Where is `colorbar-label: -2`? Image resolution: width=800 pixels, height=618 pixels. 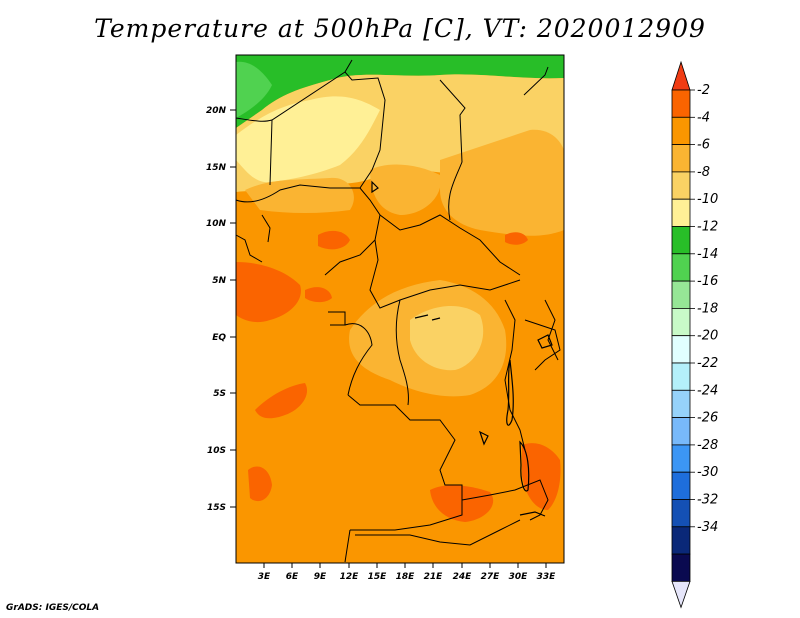 colorbar-label: -2 is located at coordinates (703, 90).